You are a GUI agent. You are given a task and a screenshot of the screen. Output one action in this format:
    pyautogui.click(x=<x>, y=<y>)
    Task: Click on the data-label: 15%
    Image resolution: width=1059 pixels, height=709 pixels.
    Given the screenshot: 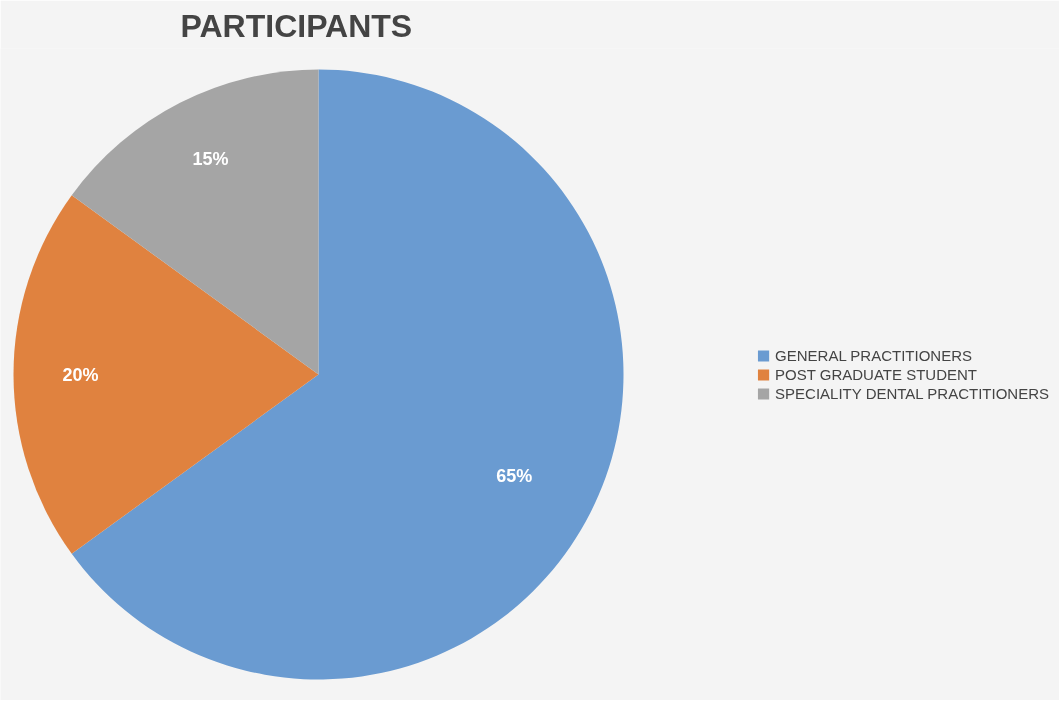 What is the action you would take?
    pyautogui.click(x=210, y=158)
    